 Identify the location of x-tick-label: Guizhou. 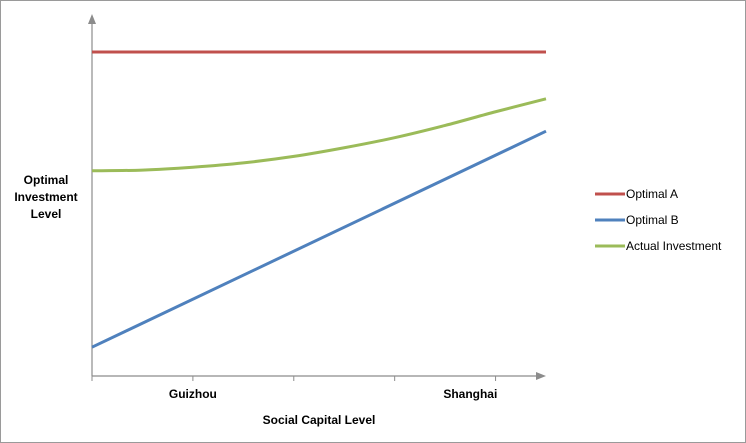
(193, 394).